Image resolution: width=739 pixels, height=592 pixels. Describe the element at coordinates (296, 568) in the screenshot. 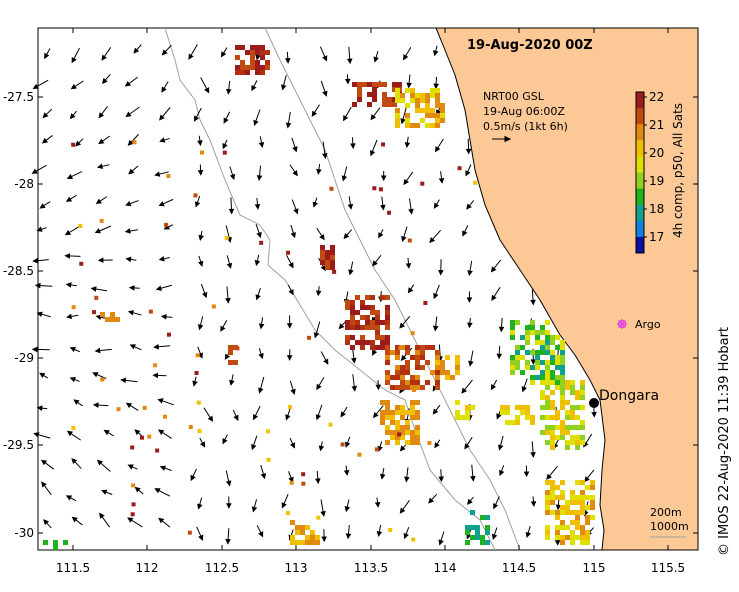

I see `lon-tick-label: 113` at that location.